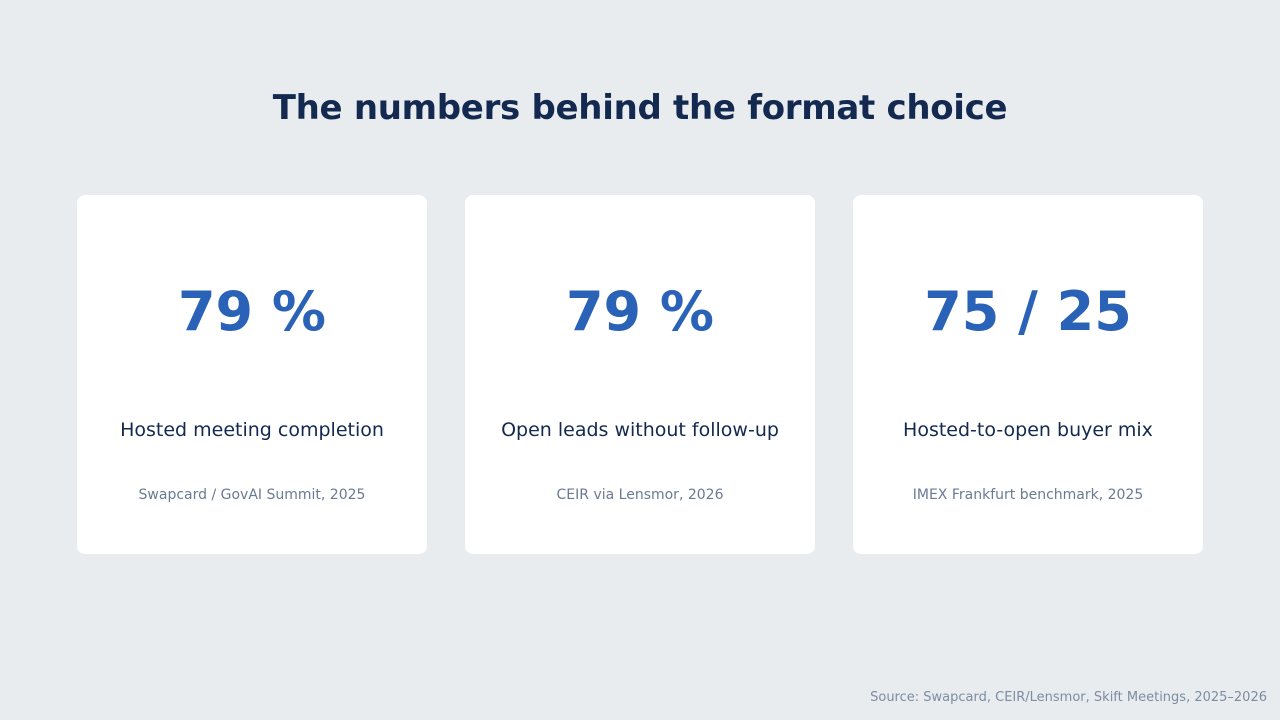 This screenshot has width=1280, height=720. What do you see at coordinates (640, 430) in the screenshot?
I see `stat-label: Open leads without follow-up` at bounding box center [640, 430].